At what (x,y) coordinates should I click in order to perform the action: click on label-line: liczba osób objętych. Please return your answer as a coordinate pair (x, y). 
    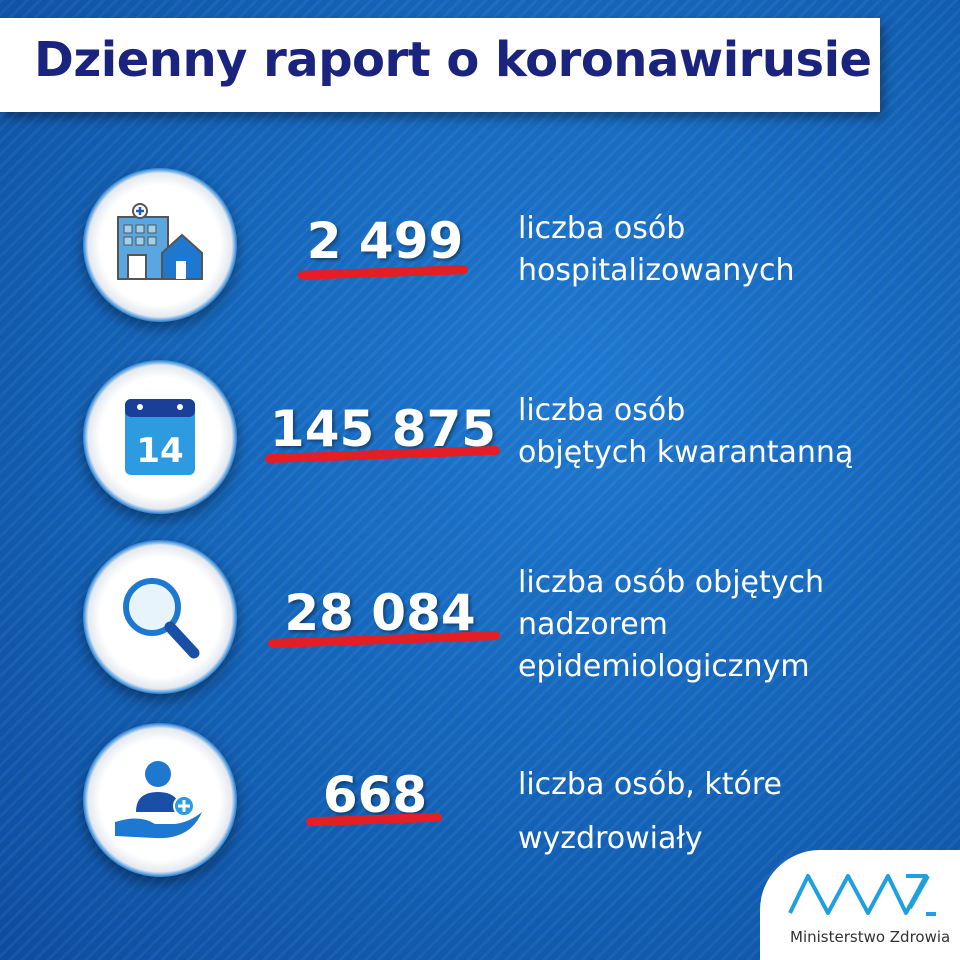
    Looking at the image, I should click on (671, 582).